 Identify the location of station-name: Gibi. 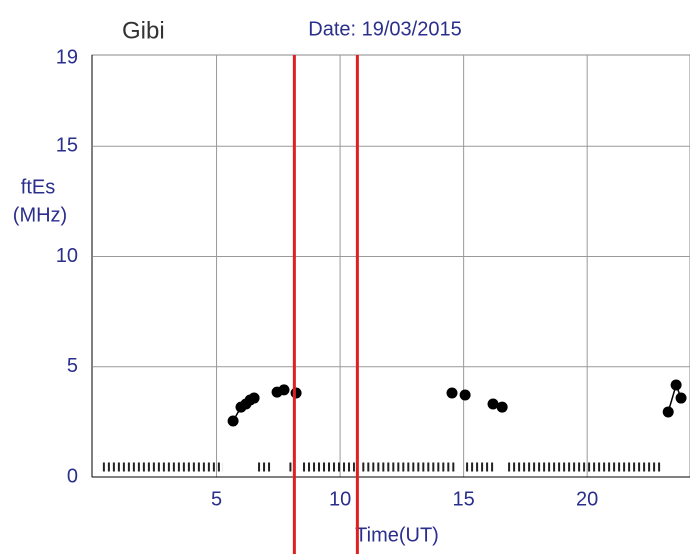
(143, 30).